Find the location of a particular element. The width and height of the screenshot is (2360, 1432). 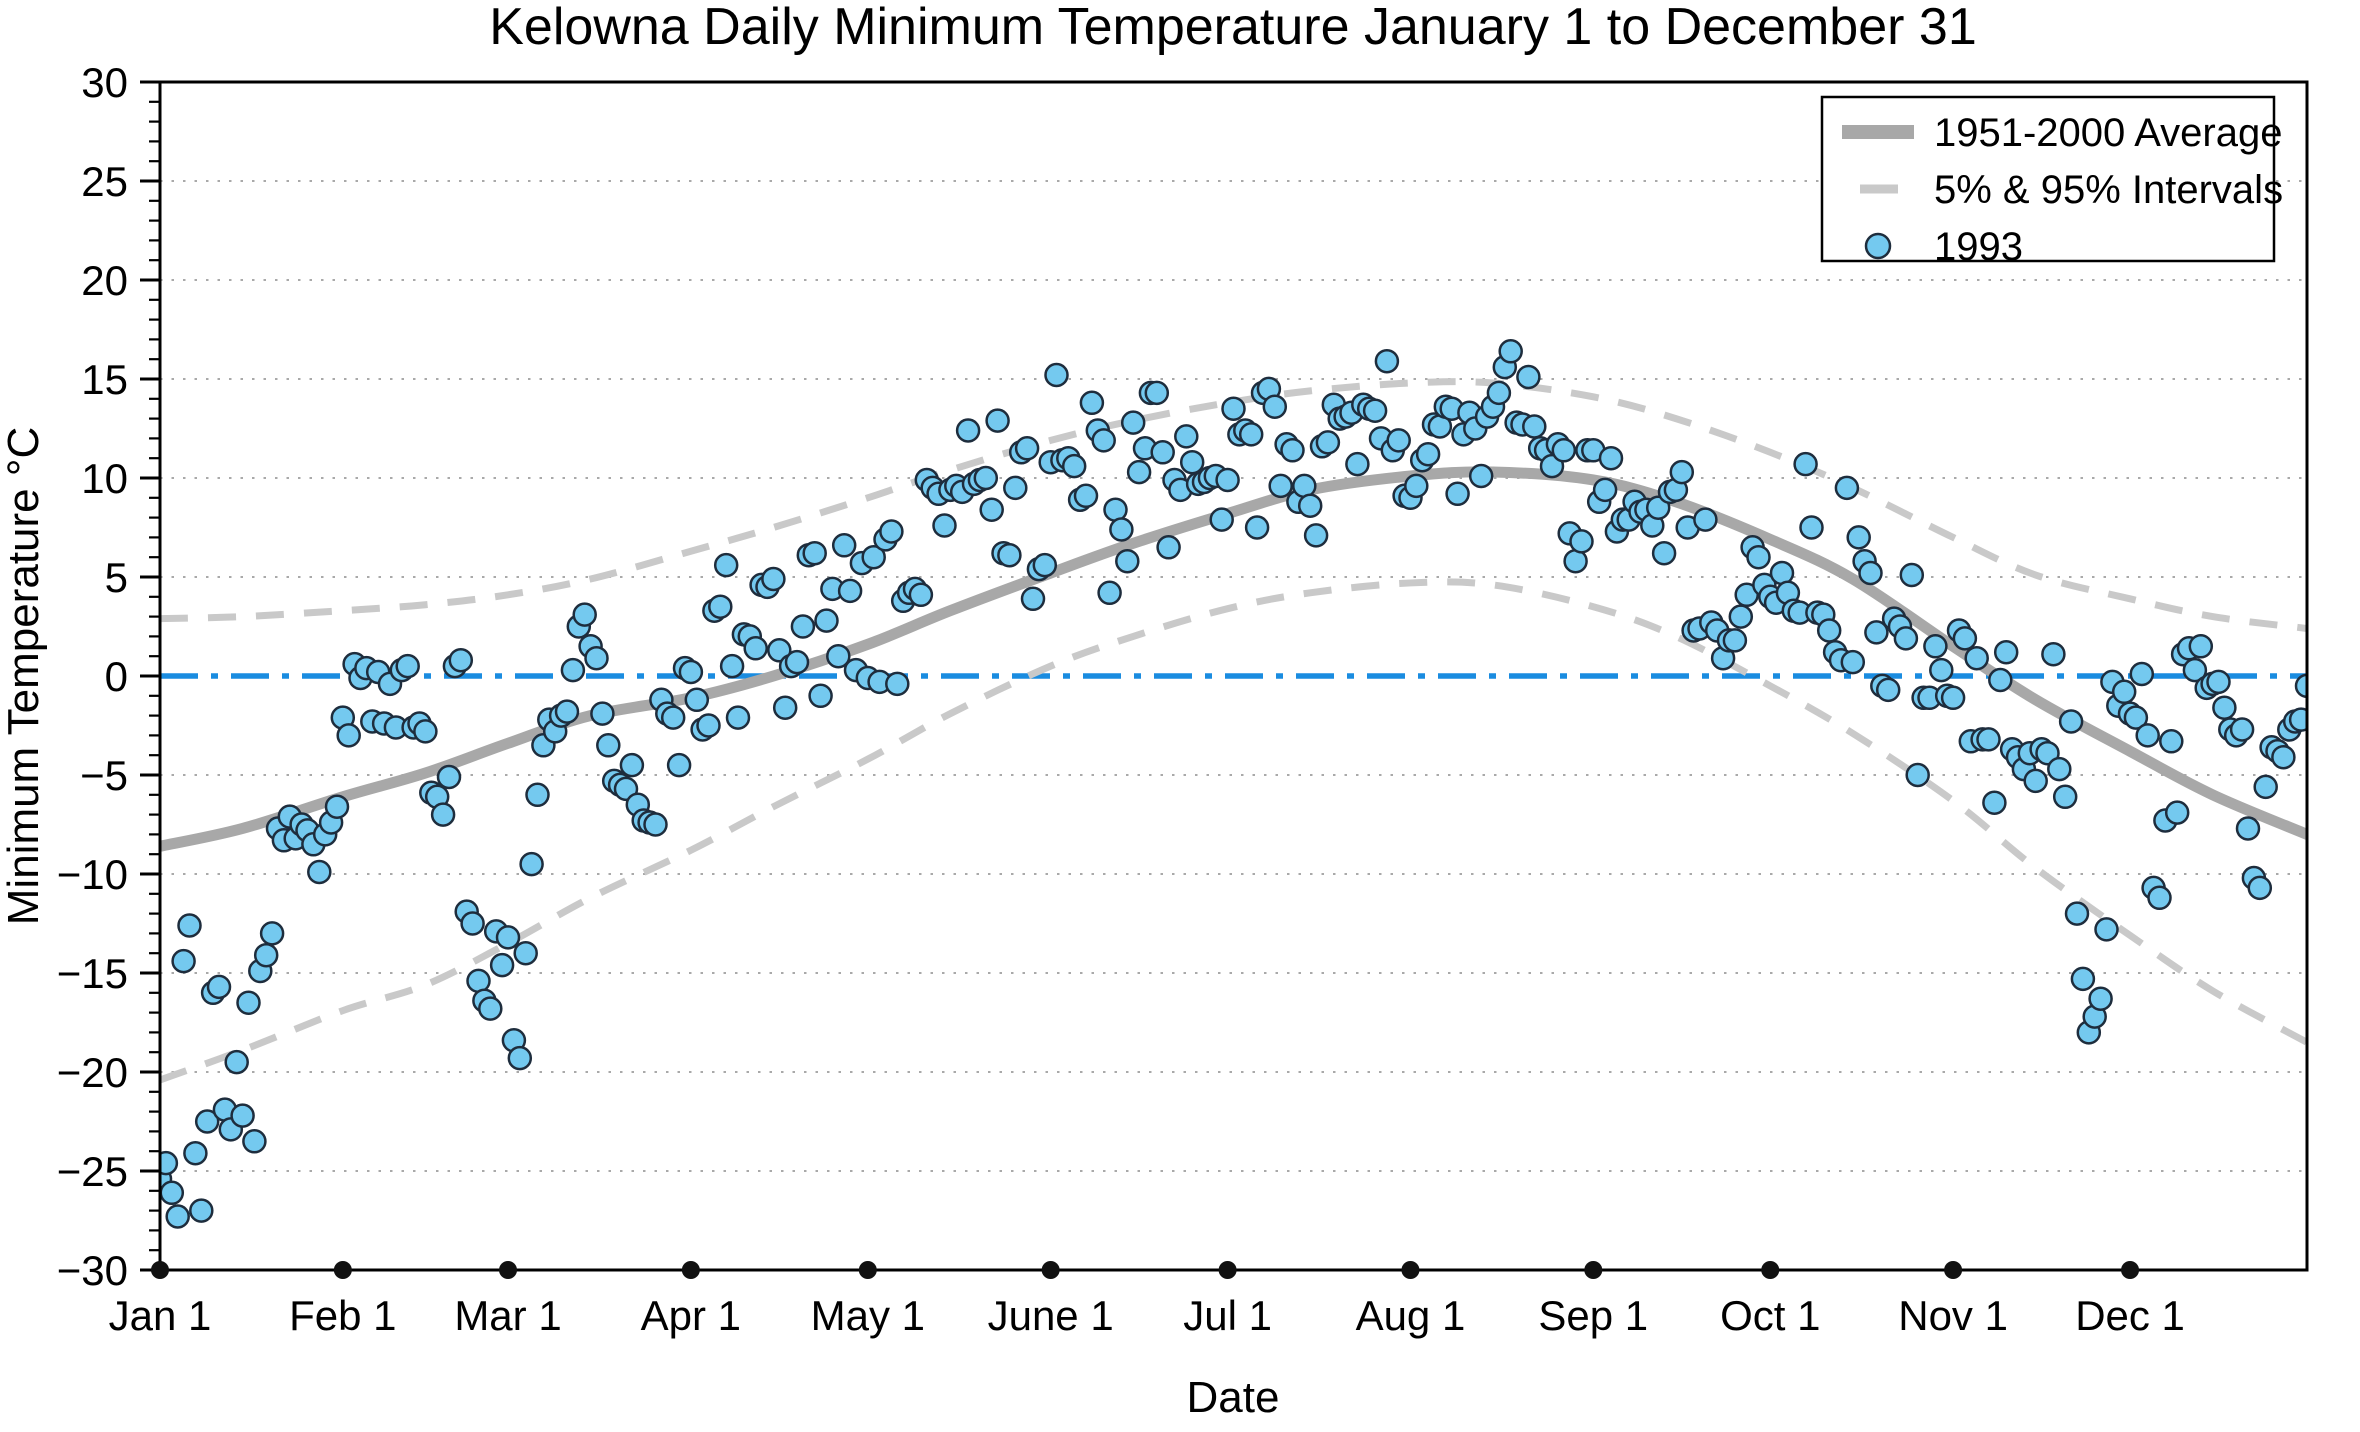

y-tick-label--25: −25 is located at coordinates (92, 1171).